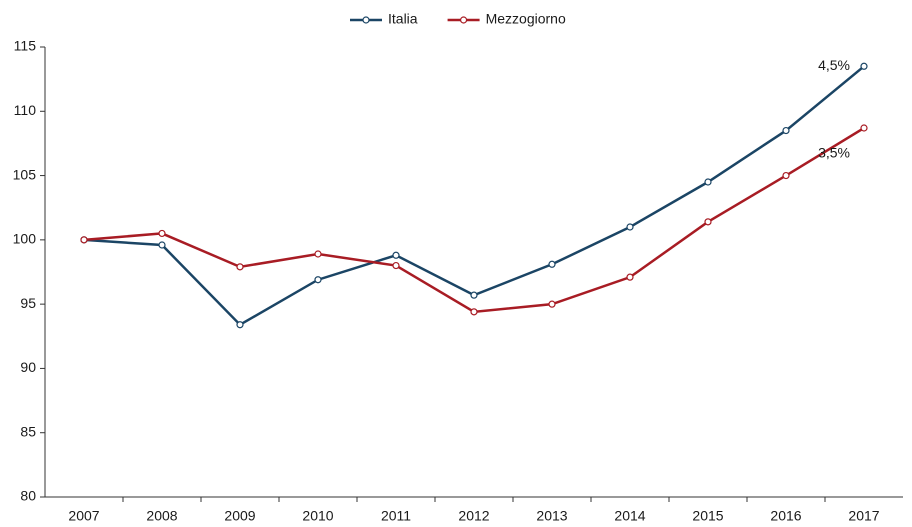  I want to click on x-tick-label: 2016, so click(785, 516).